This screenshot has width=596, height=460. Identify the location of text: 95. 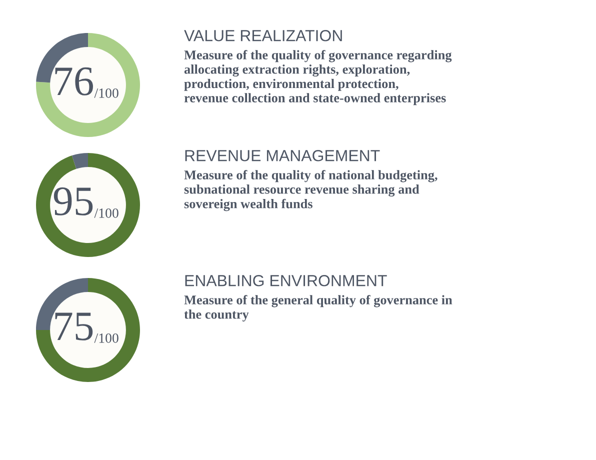
(73, 201).